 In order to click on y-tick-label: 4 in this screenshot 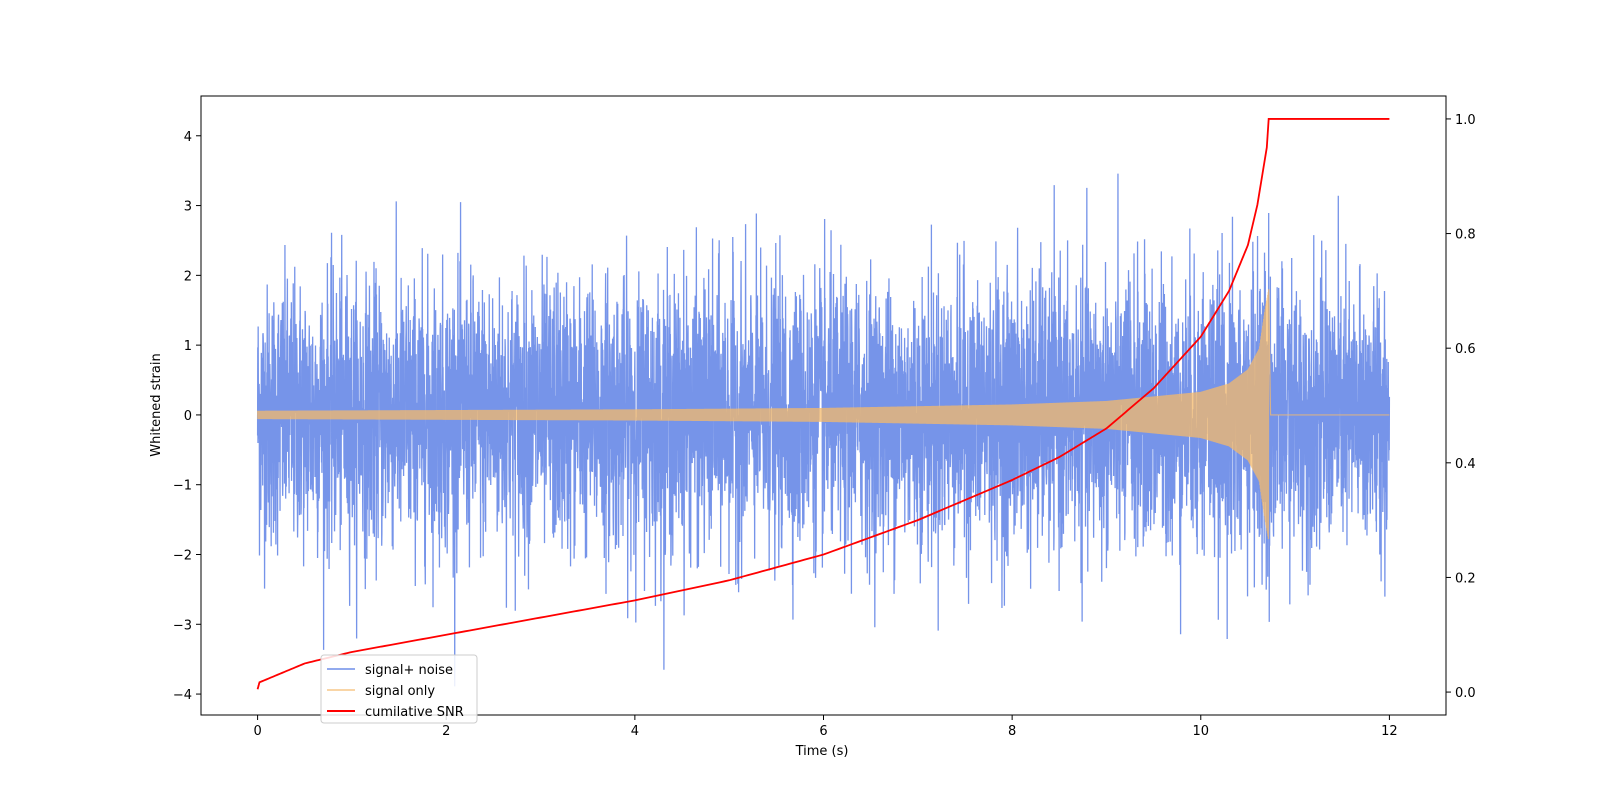, I will do `click(188, 137)`.